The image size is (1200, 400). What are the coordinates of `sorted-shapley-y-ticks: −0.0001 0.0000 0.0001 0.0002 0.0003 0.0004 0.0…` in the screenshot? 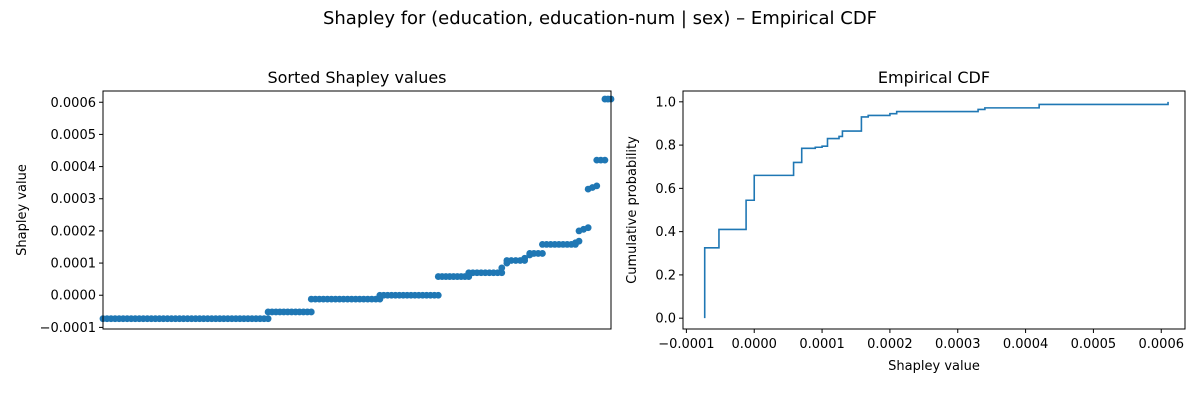 It's located at (71, 216).